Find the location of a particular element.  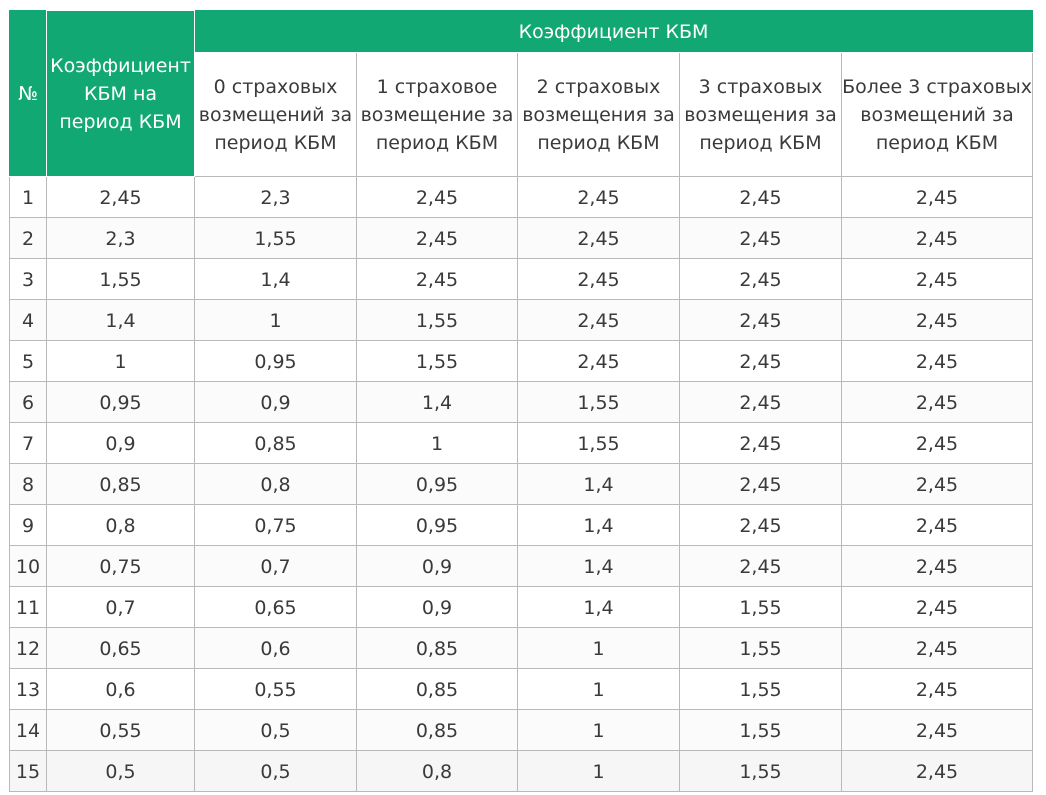

table-cell: 2 is located at coordinates (28, 238).